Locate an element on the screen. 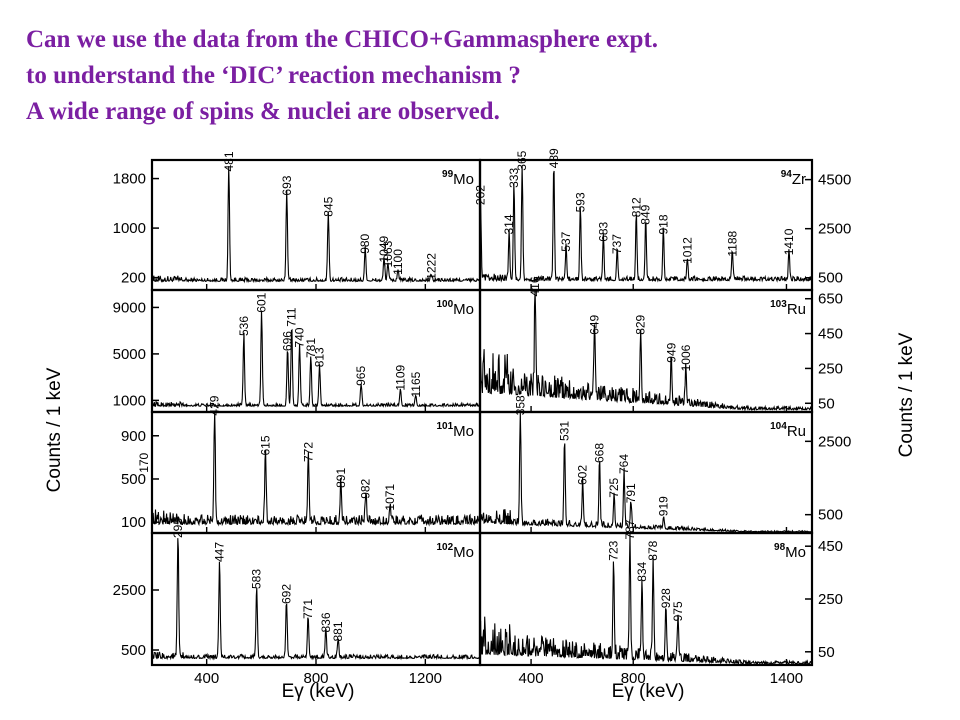 This screenshot has height=720, width=960. y-axis-label-left: Counts / 1 keV is located at coordinates (54, 429).